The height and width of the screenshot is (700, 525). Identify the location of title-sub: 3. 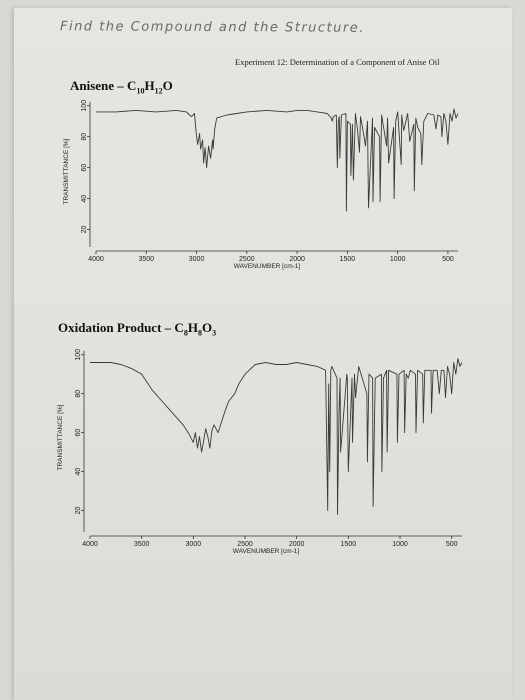
(214, 333).